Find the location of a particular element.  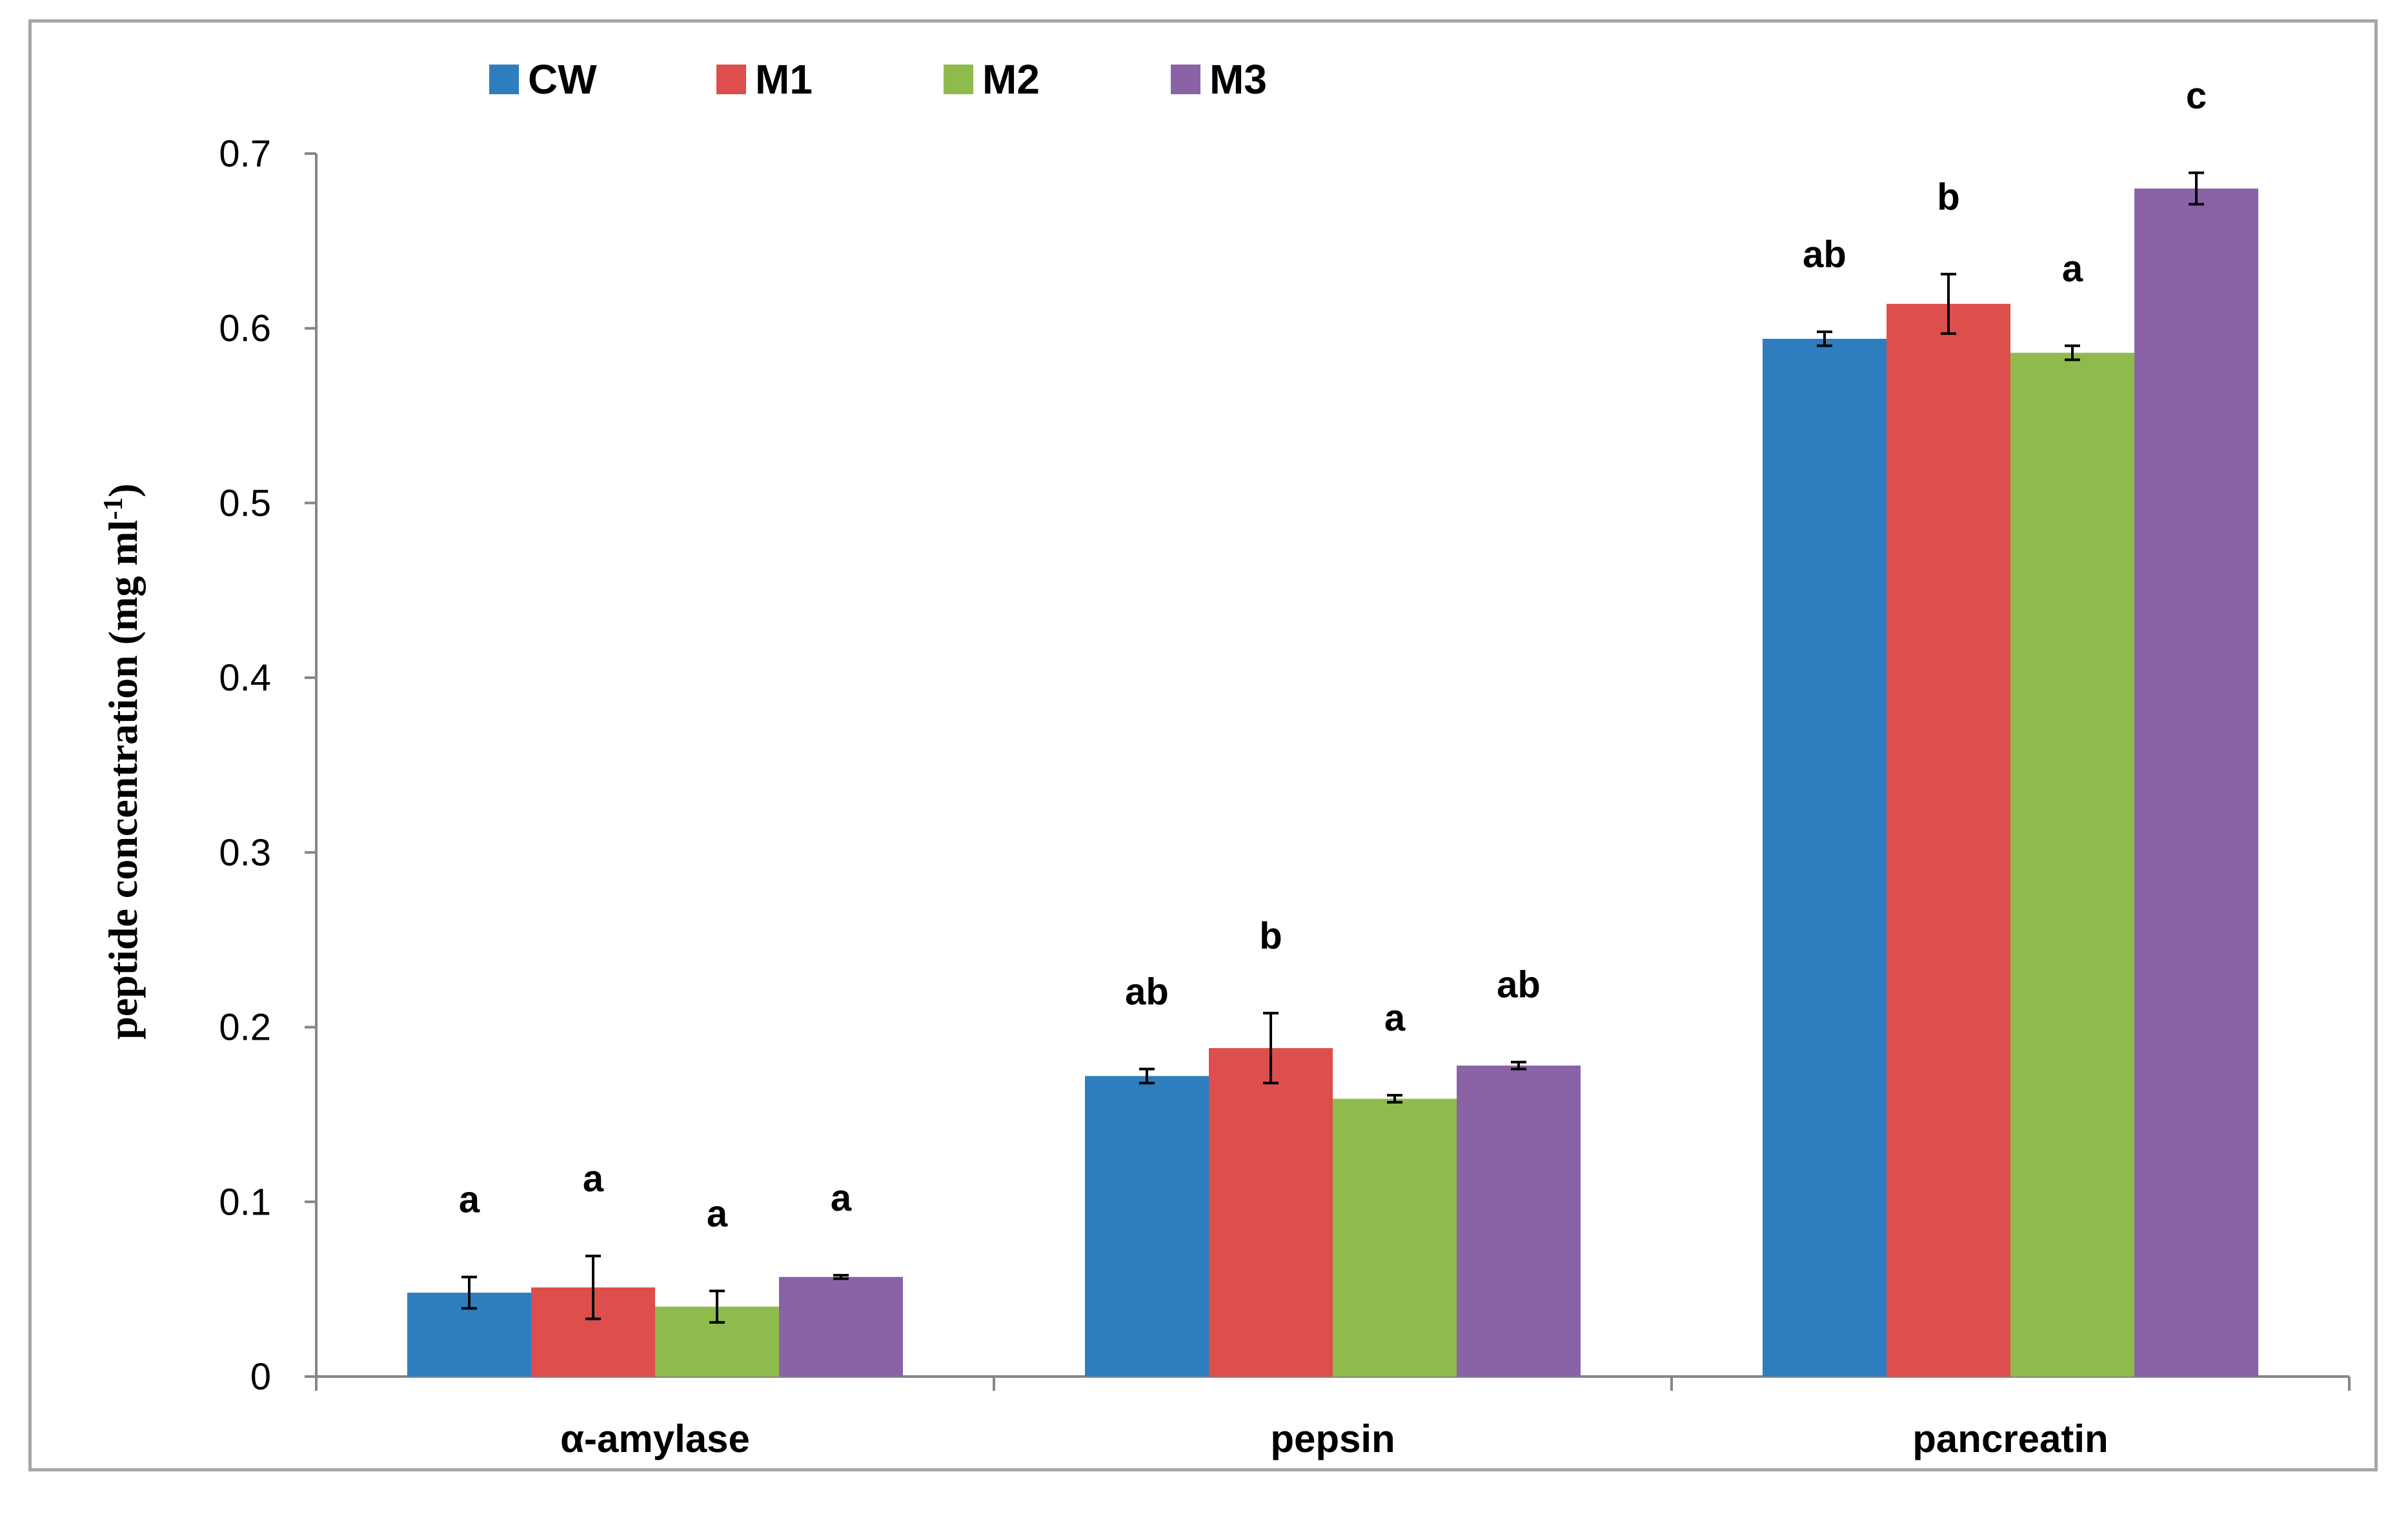

y-tick-label: 0.3 is located at coordinates (245, 853).